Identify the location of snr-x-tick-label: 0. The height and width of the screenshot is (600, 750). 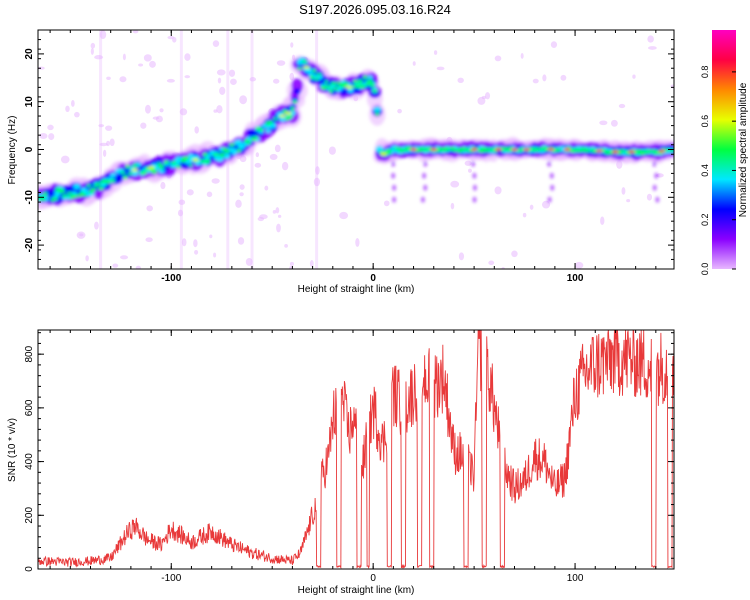
(373, 578).